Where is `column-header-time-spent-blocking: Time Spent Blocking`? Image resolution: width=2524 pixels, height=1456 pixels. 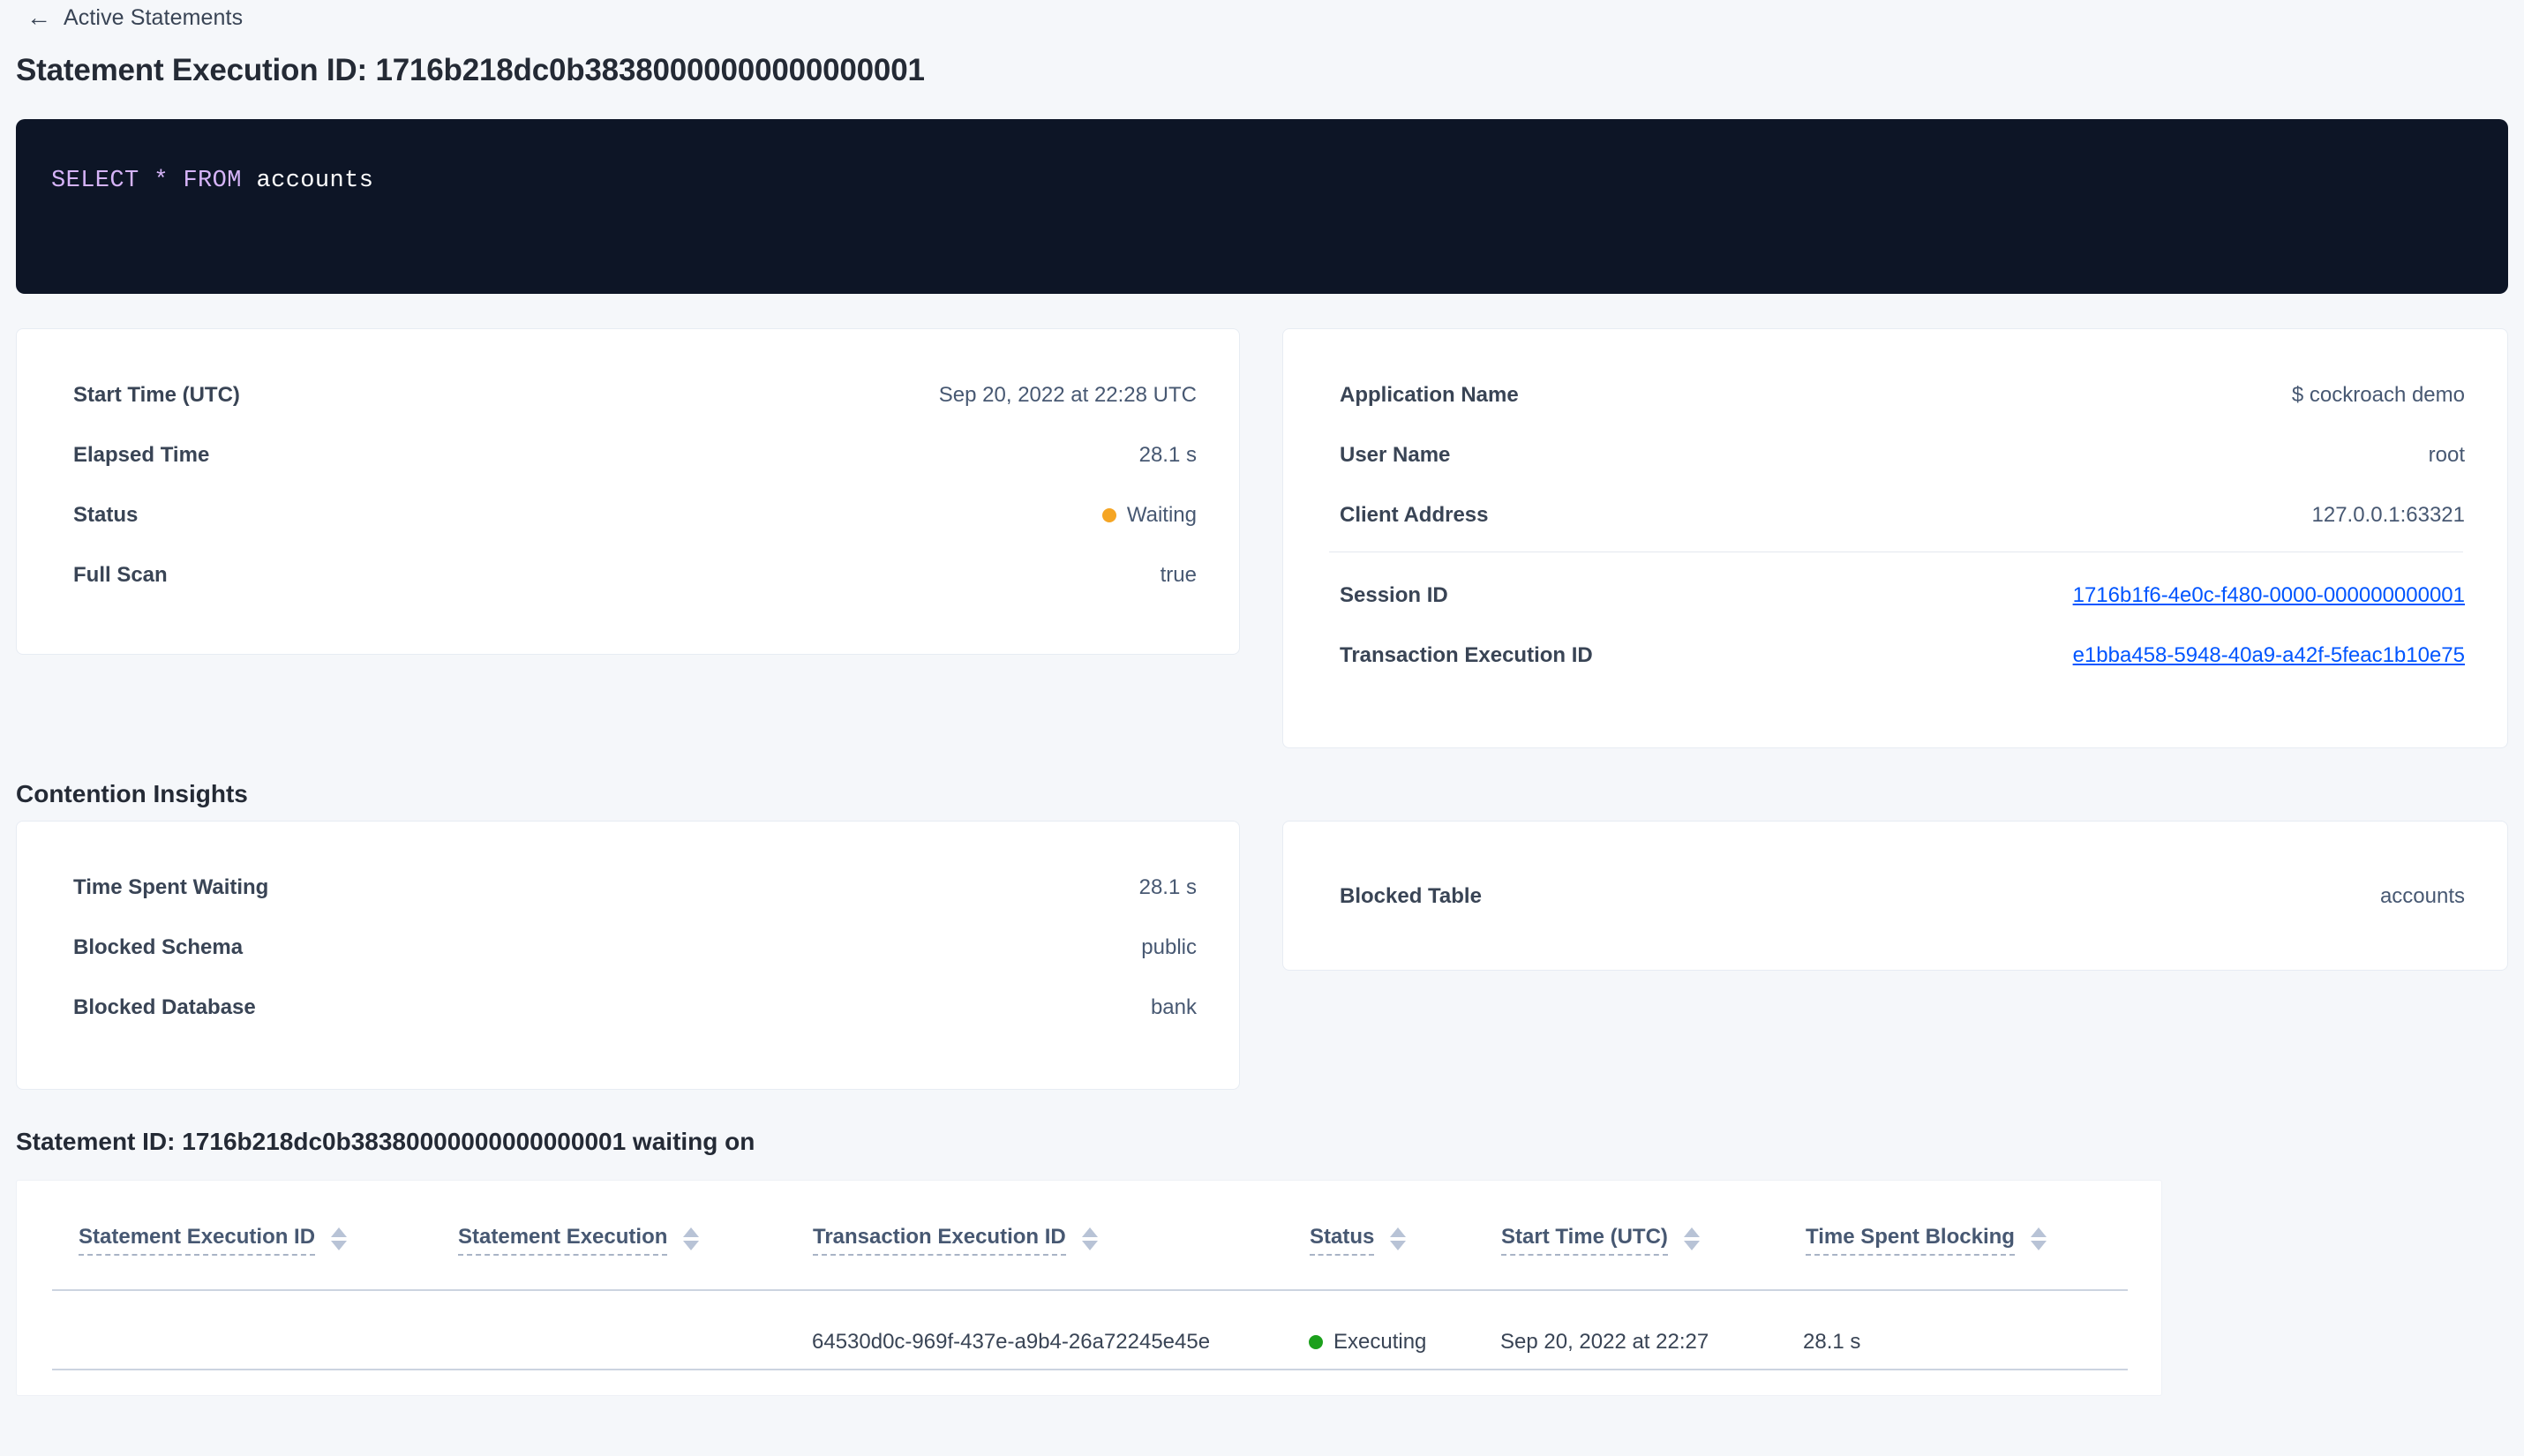
column-header-time-spent-blocking: Time Spent Blocking is located at coordinates (1926, 1240).